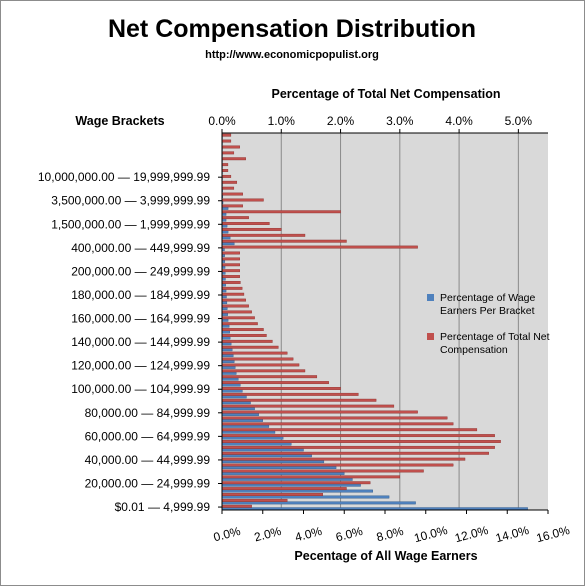  Describe the element at coordinates (140, 295) in the screenshot. I see `category-tick-label: 180,000.00 — 184,999.99` at that location.